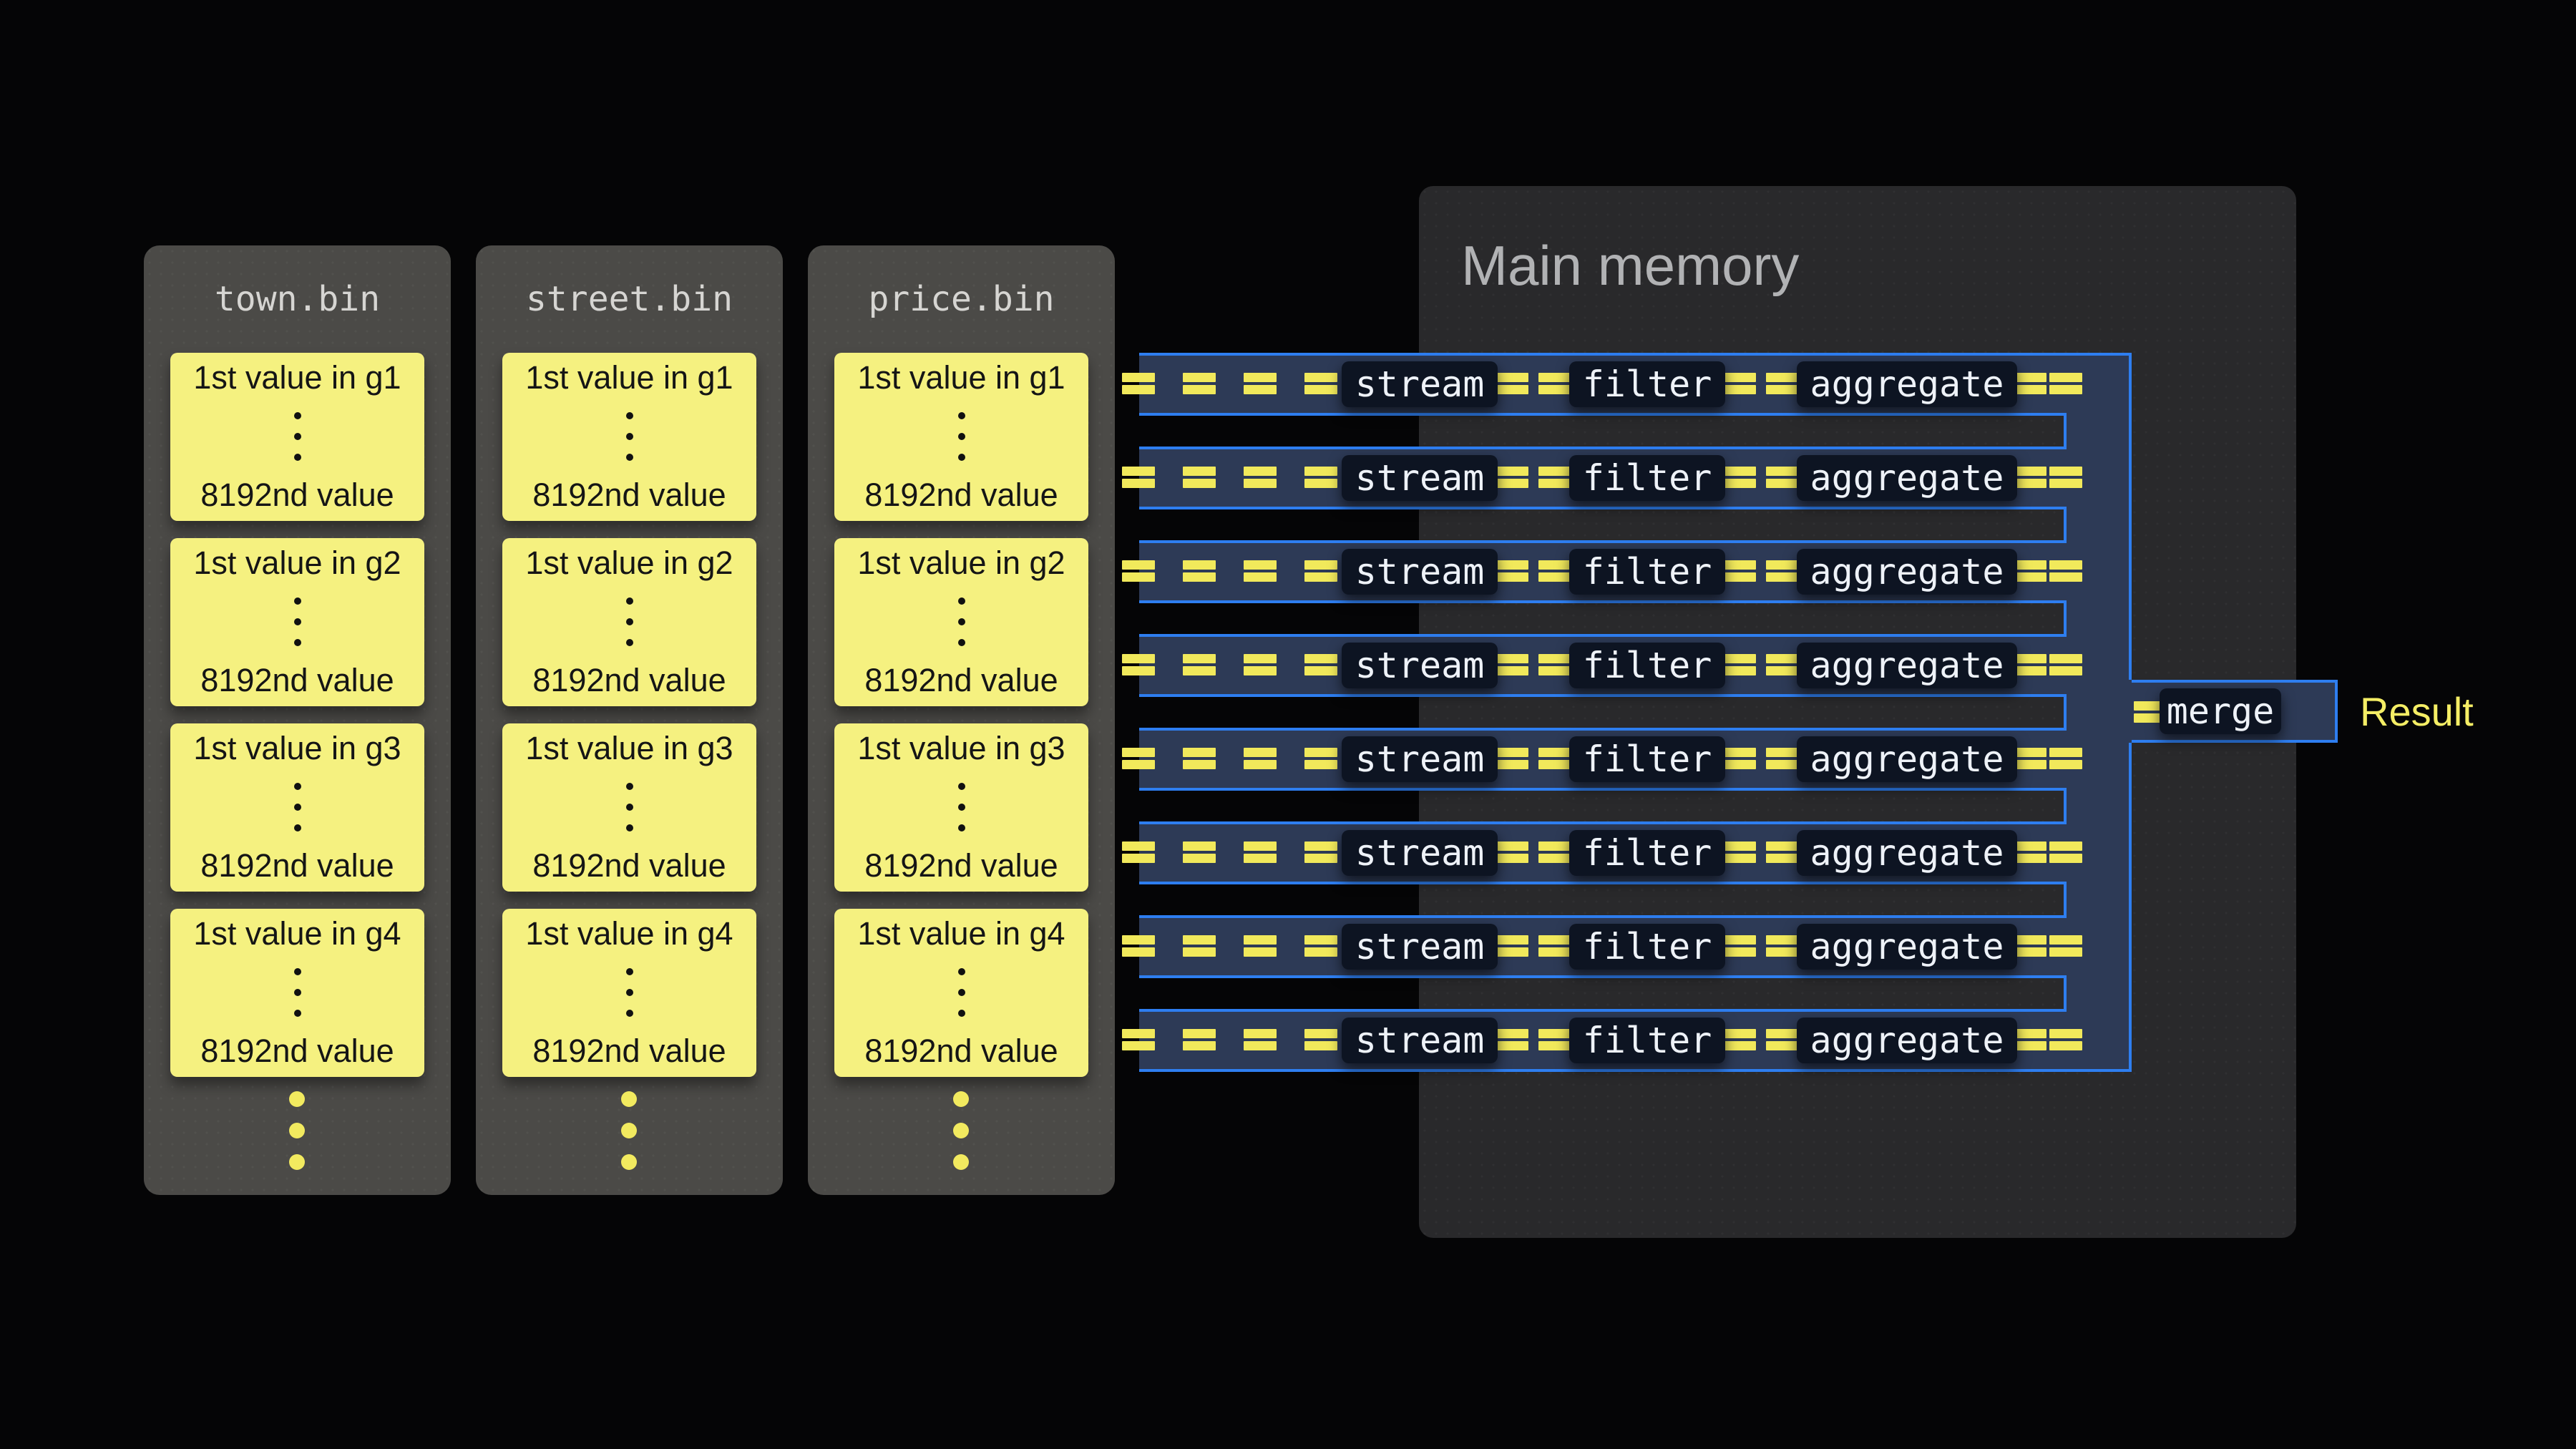  Describe the element at coordinates (2220, 711) in the screenshot. I see `merge-chip: merge` at that location.